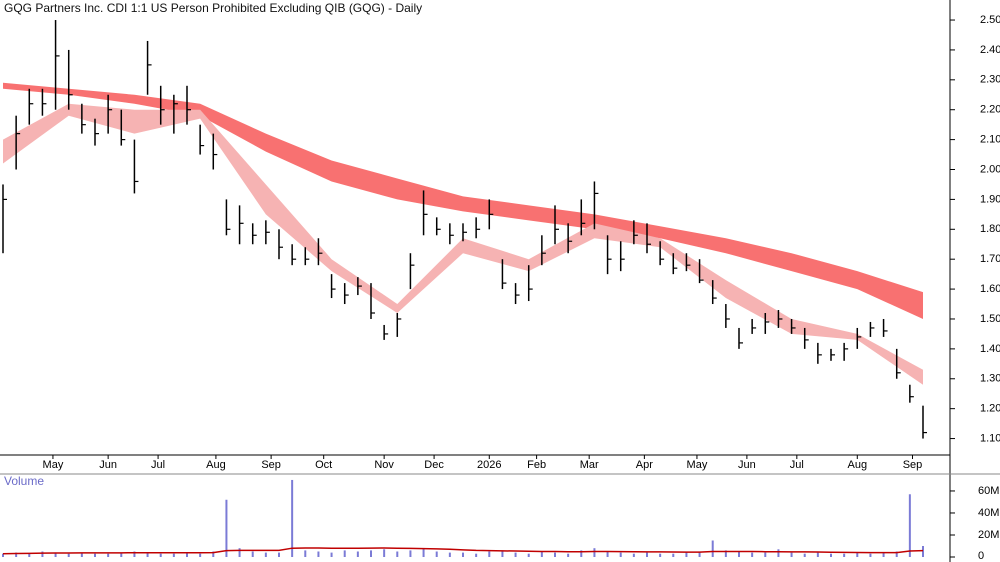  Describe the element at coordinates (990, 289) in the screenshot. I see `y-tick-label: 1.60` at that location.